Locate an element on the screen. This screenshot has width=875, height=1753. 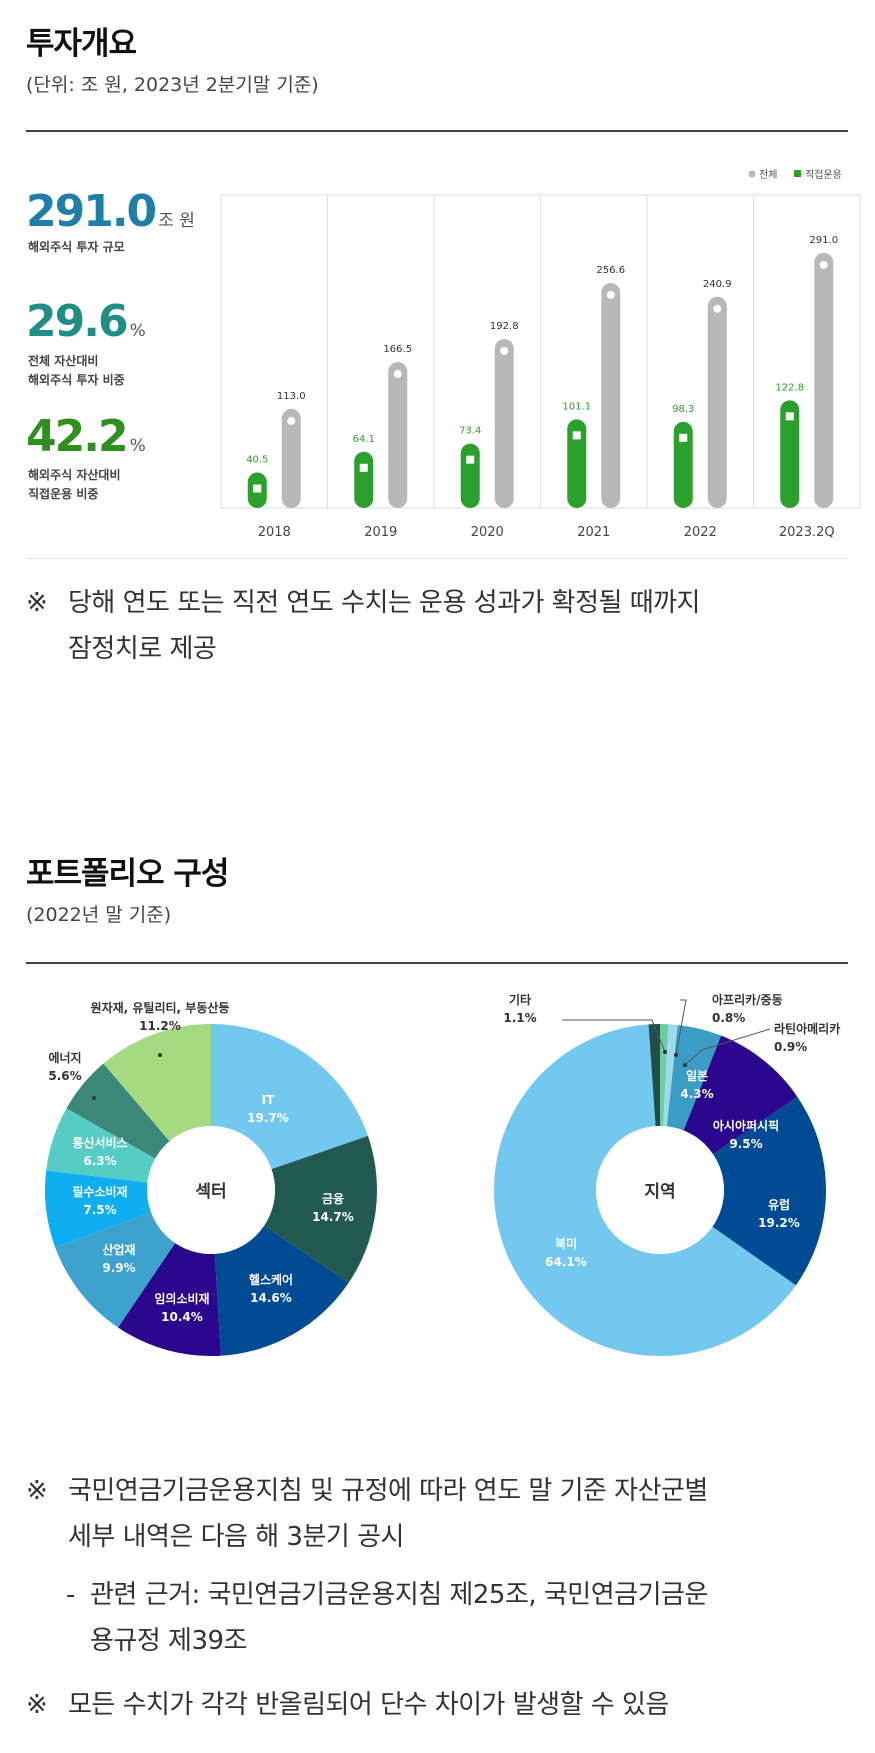
chart-legend: 전체 직접운용 is located at coordinates (795, 175).